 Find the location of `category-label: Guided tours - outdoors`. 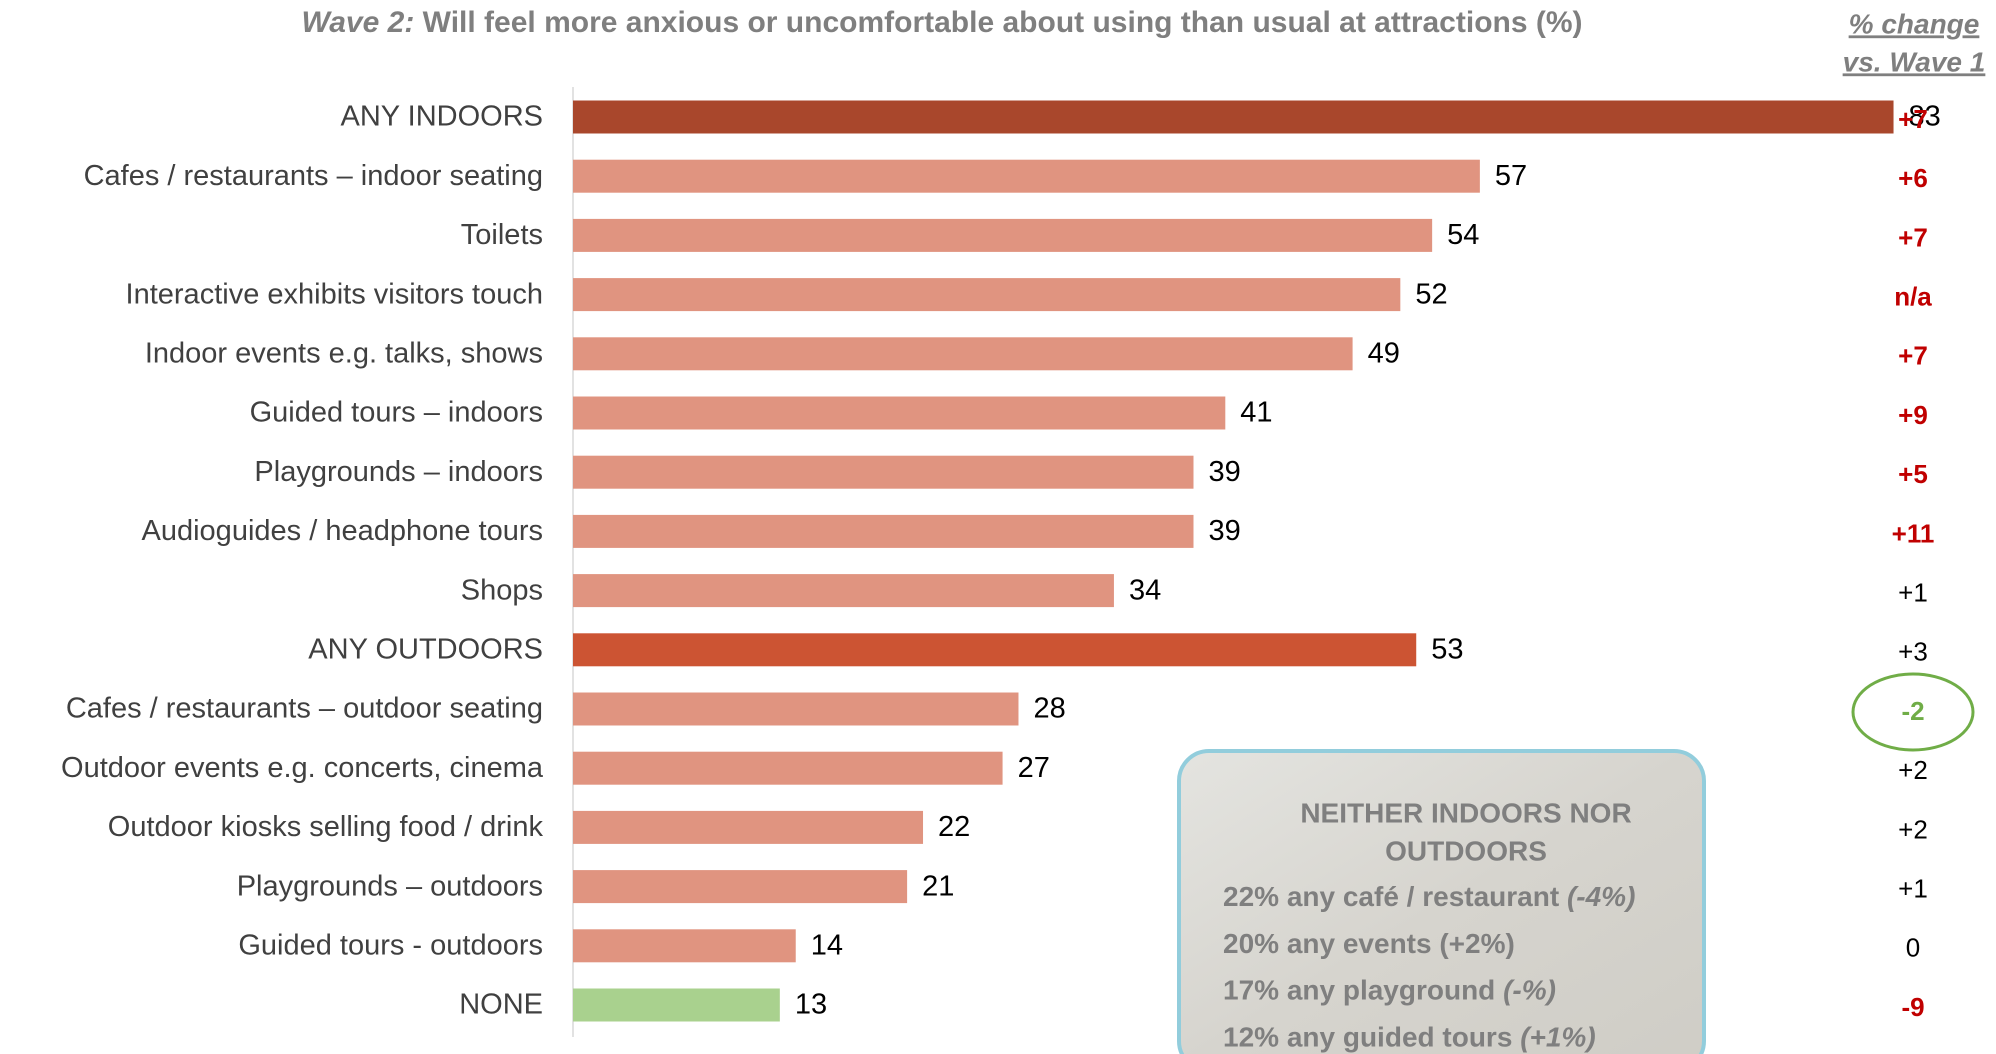

category-label: Guided tours - outdoors is located at coordinates (390, 945).